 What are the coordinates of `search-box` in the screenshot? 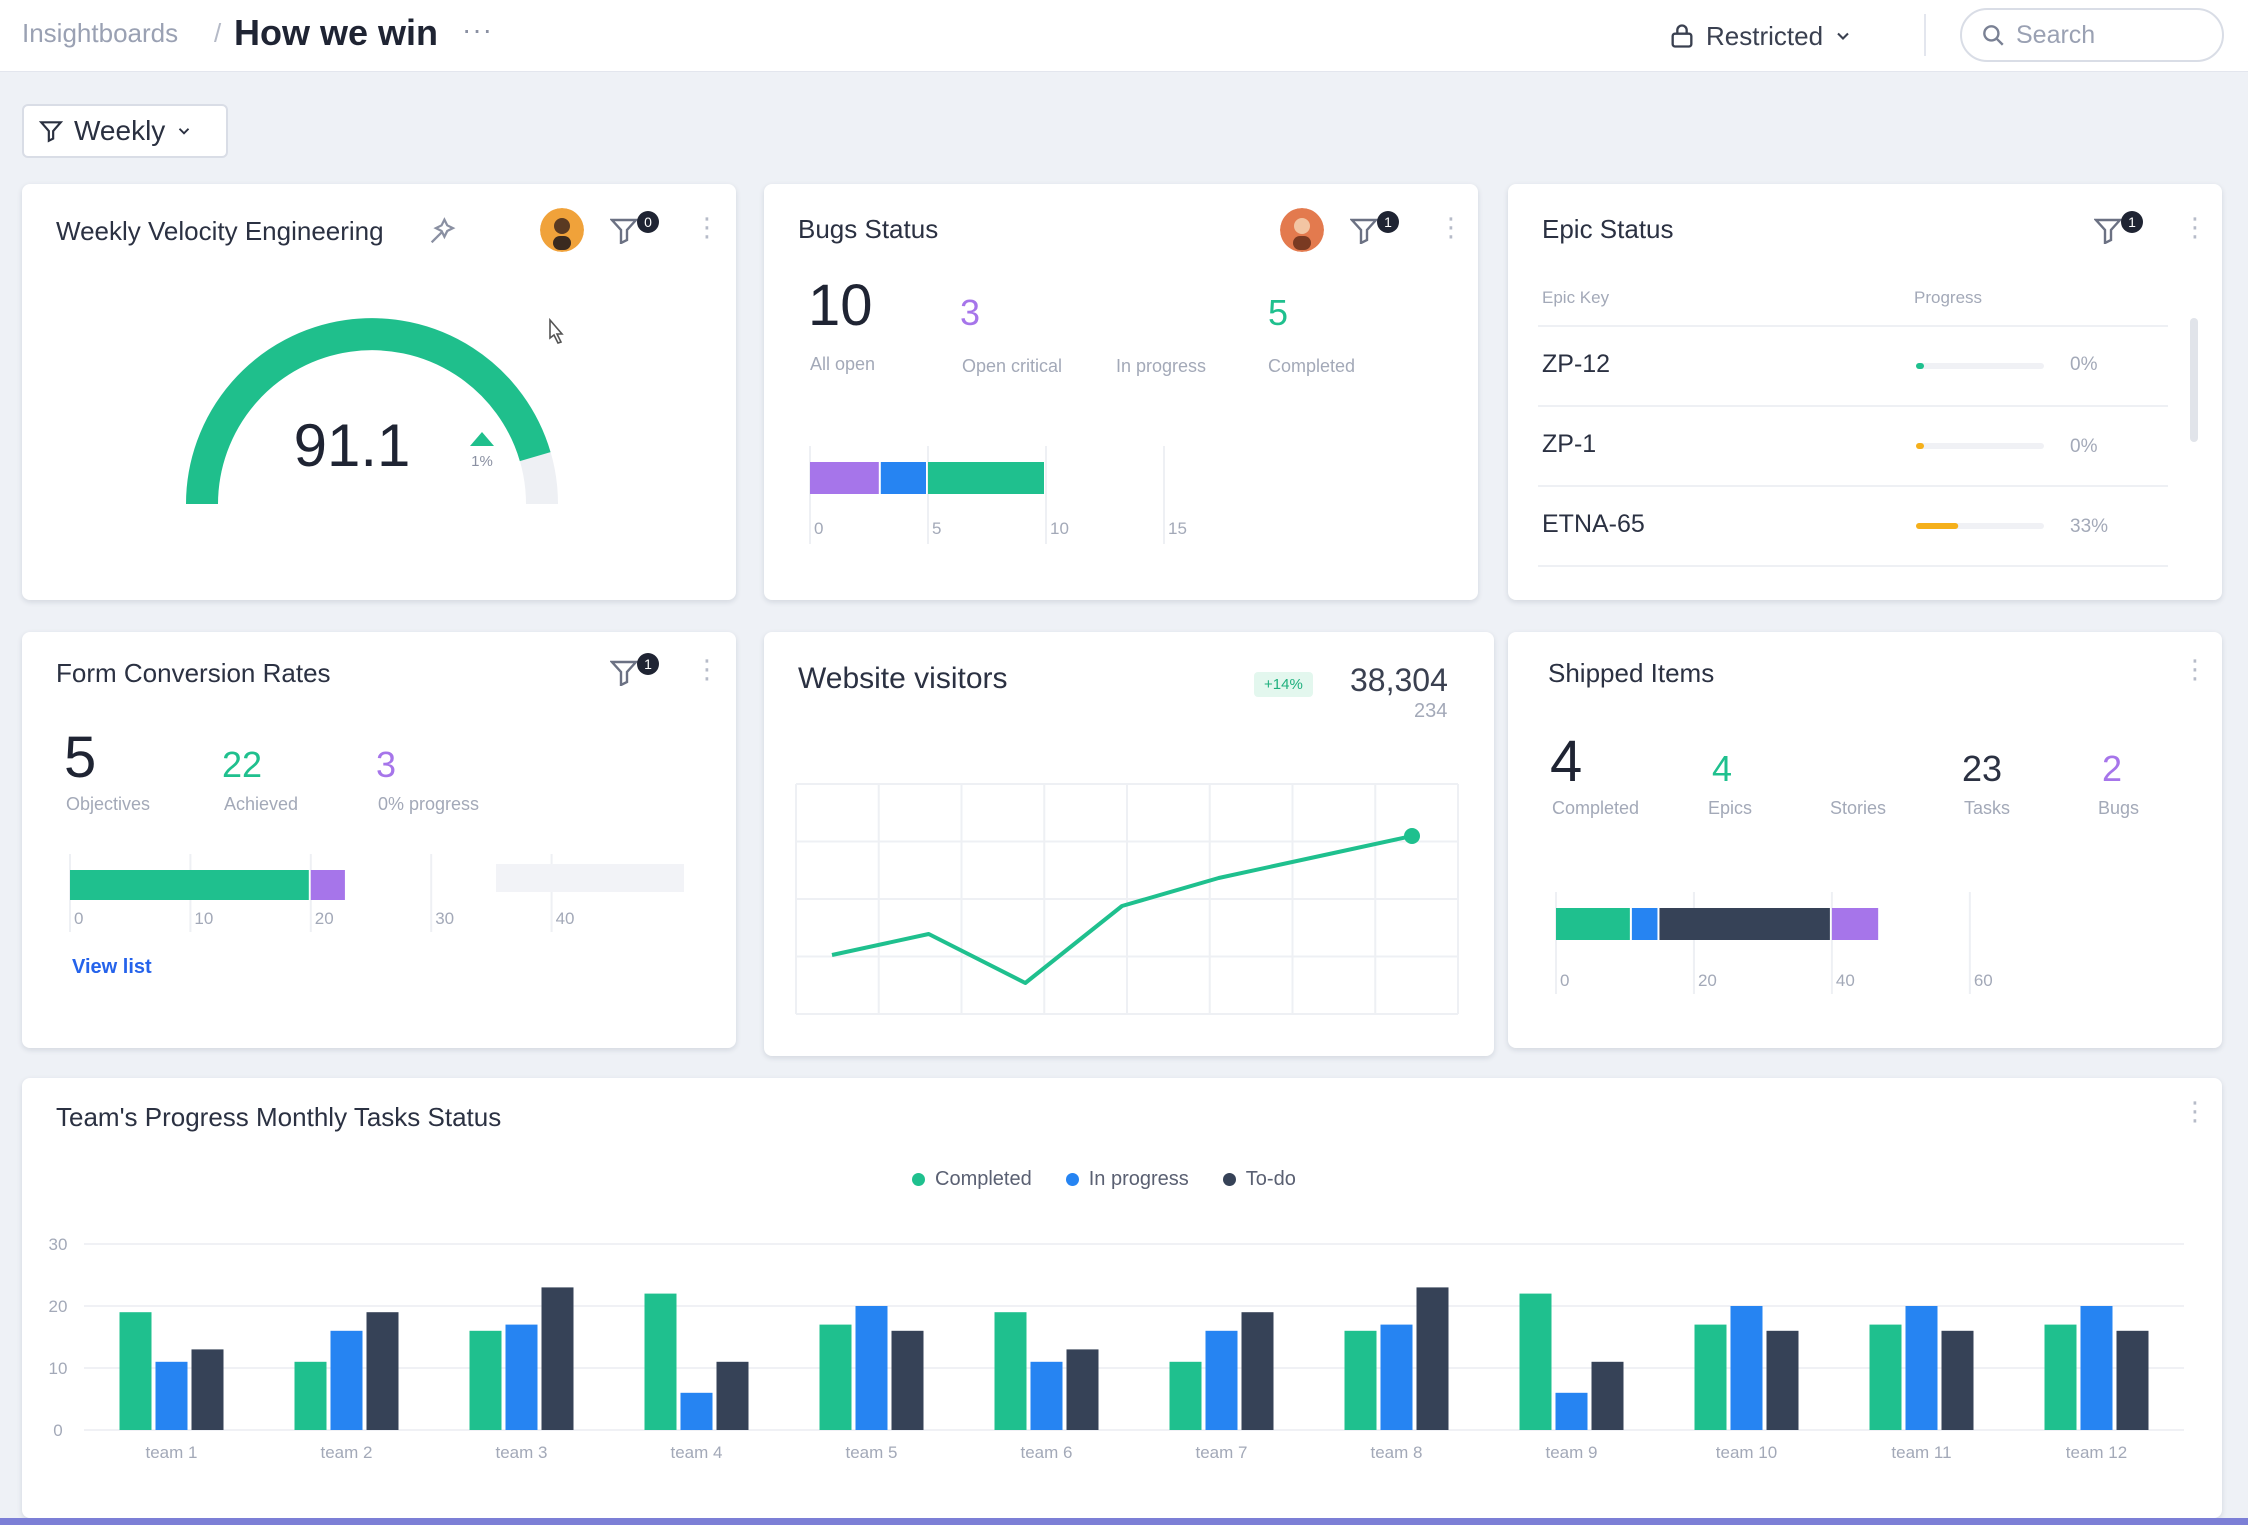 It's located at (2092, 35).